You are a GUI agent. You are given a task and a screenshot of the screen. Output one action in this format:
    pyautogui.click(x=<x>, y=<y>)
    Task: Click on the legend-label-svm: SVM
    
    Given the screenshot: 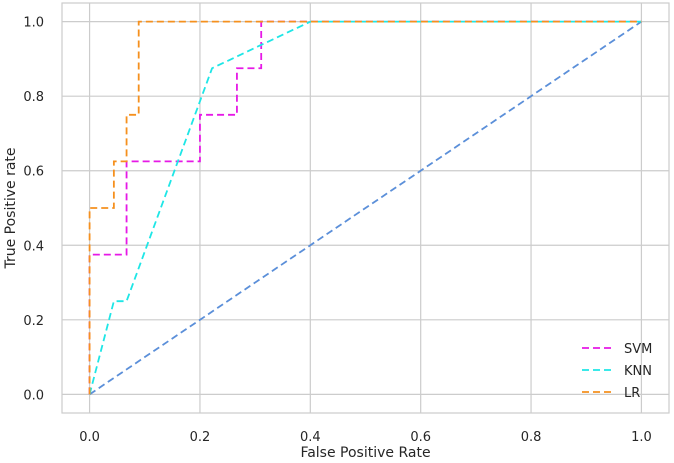 What is the action you would take?
    pyautogui.click(x=638, y=349)
    